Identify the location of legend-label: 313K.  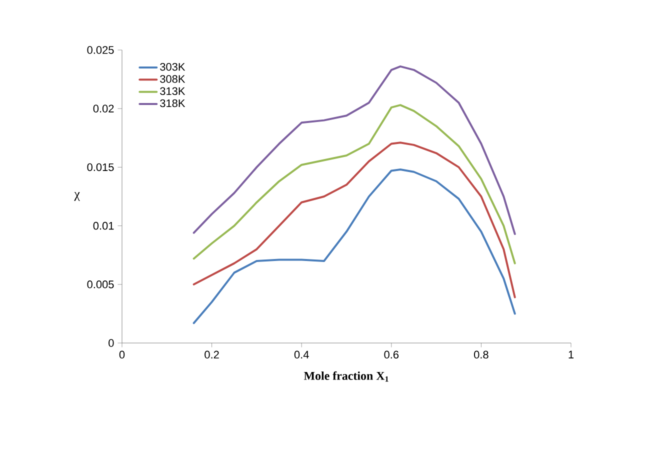
(173, 91).